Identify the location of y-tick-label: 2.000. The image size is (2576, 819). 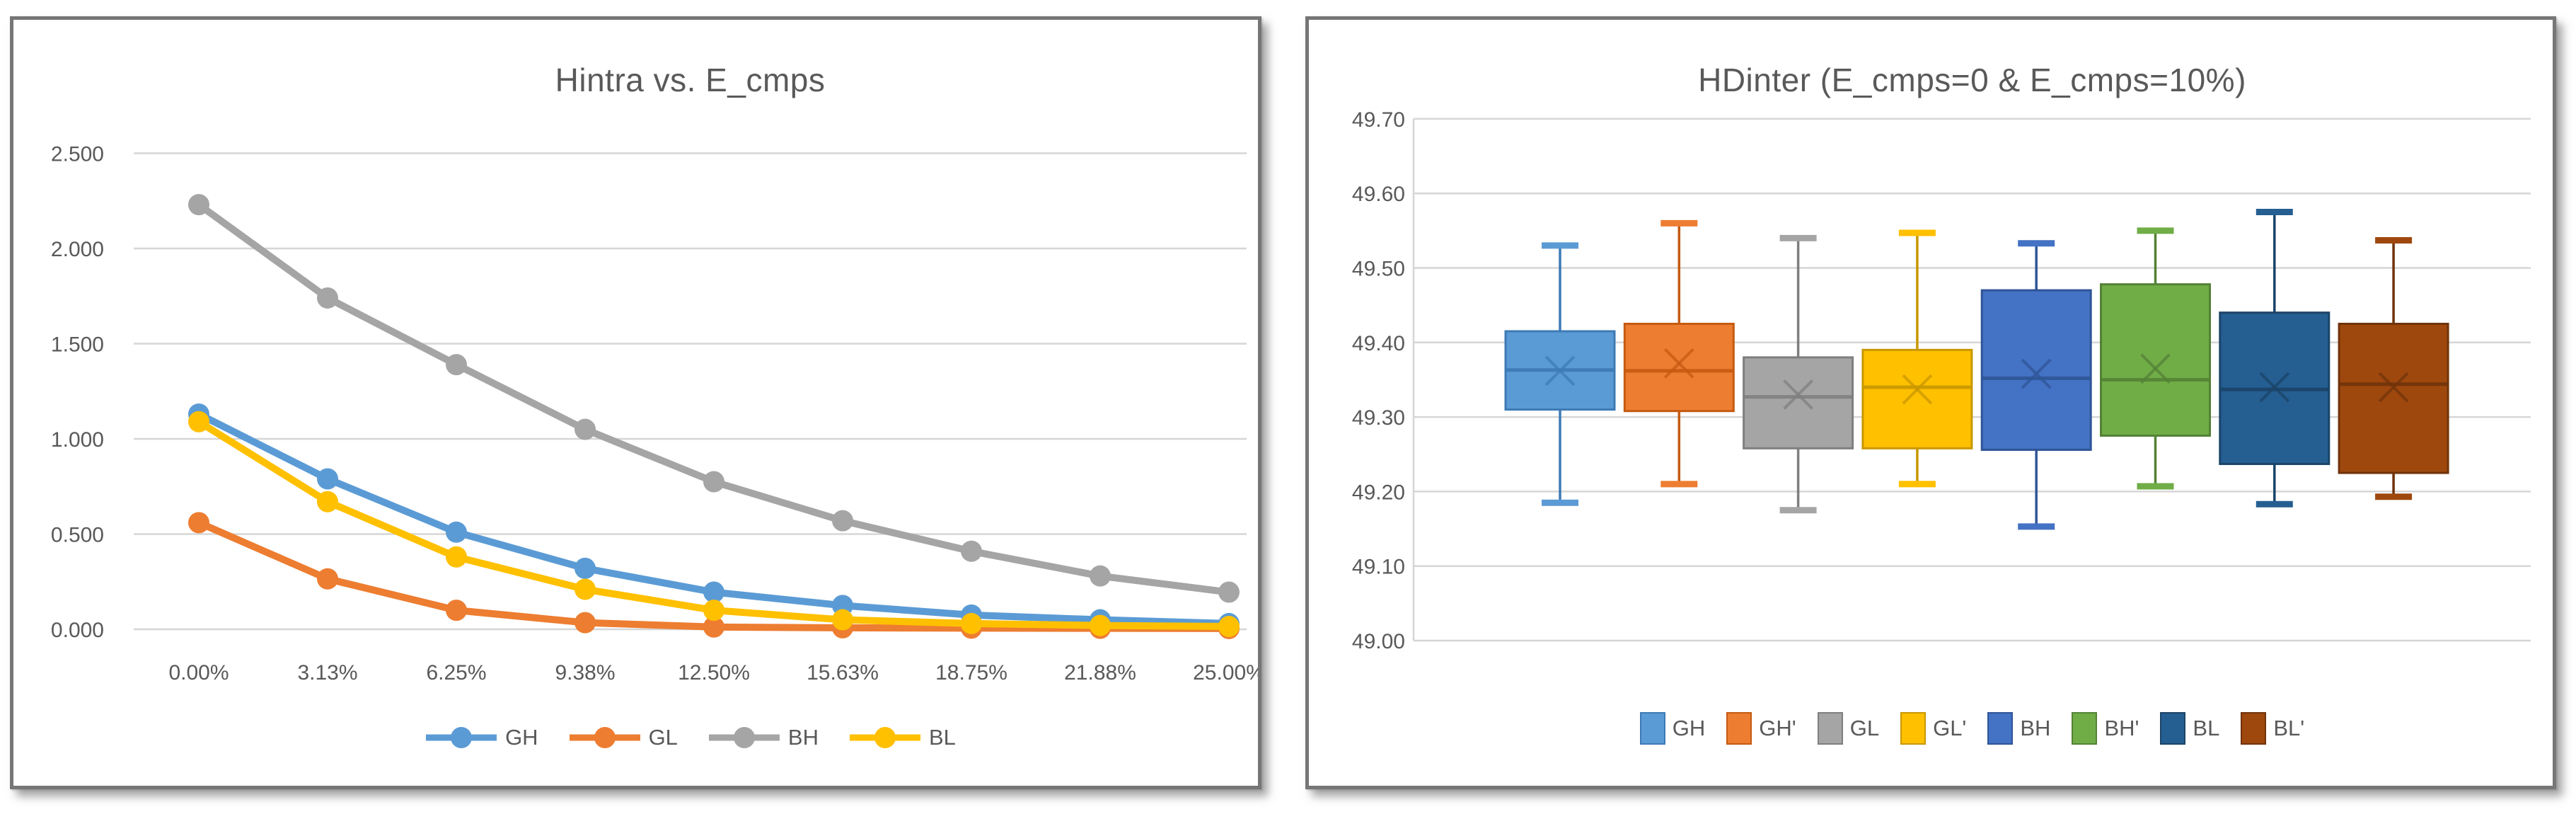
(77, 249).